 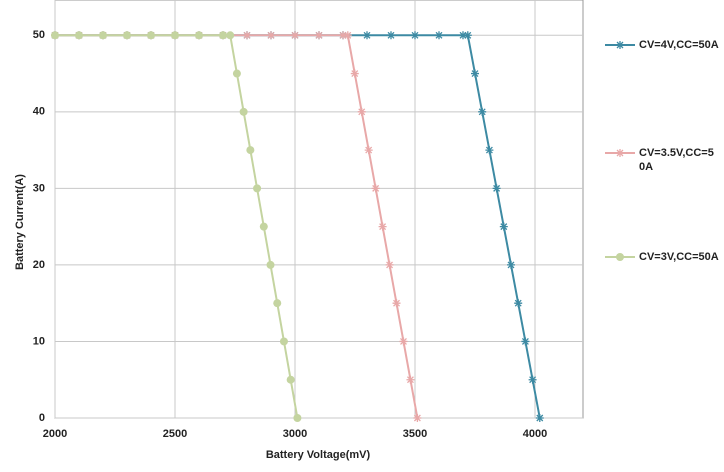 I want to click on legend-entry: CV=3.5V,CC=50A, so click(x=661, y=160).